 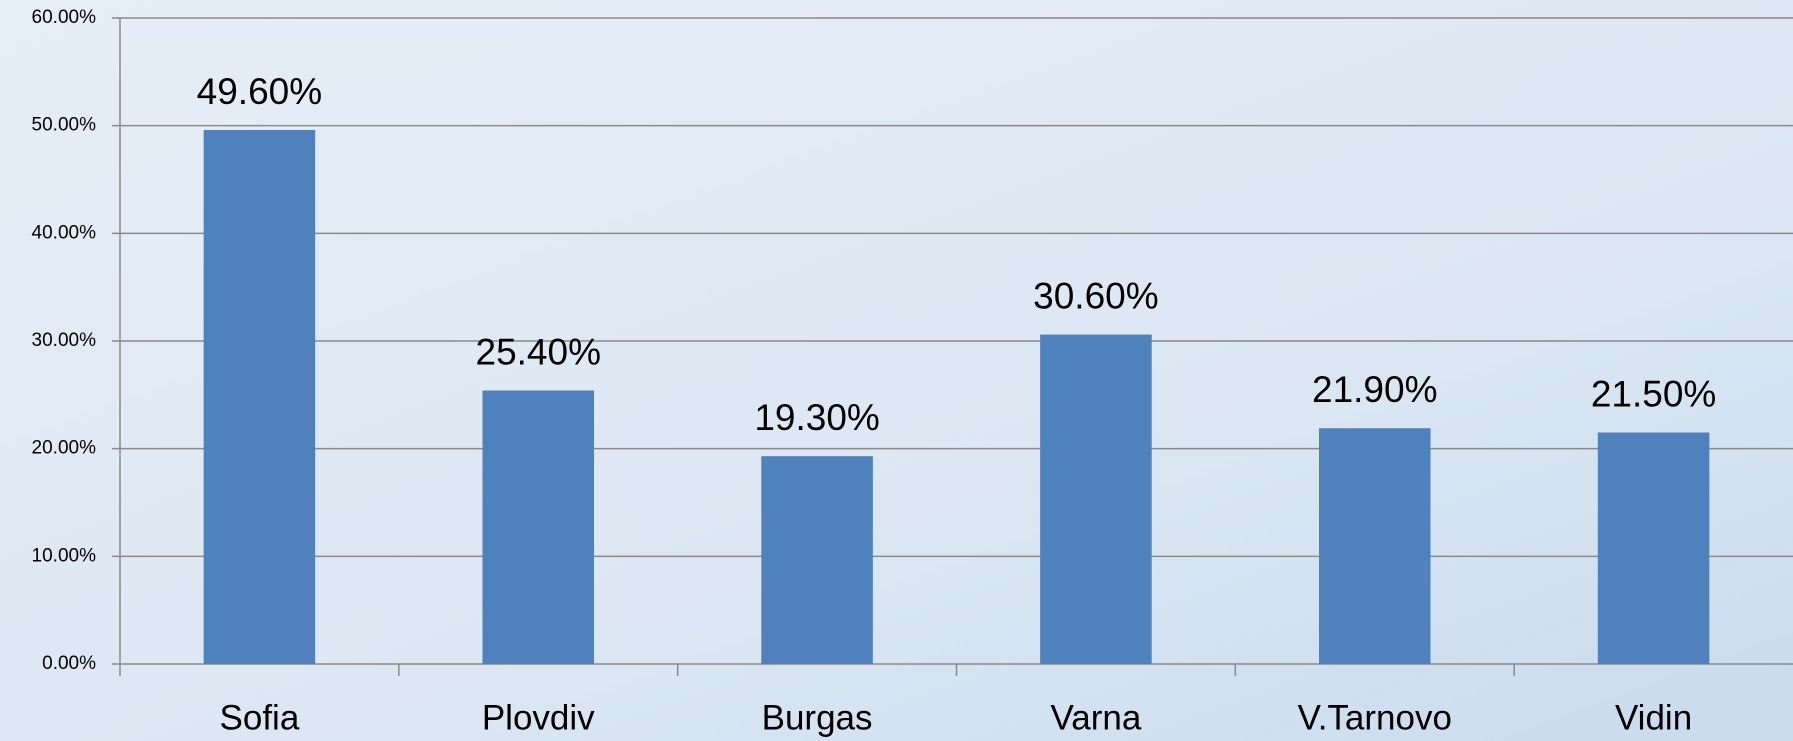 What do you see at coordinates (817, 717) in the screenshot?
I see `x-tick-label: Burgas` at bounding box center [817, 717].